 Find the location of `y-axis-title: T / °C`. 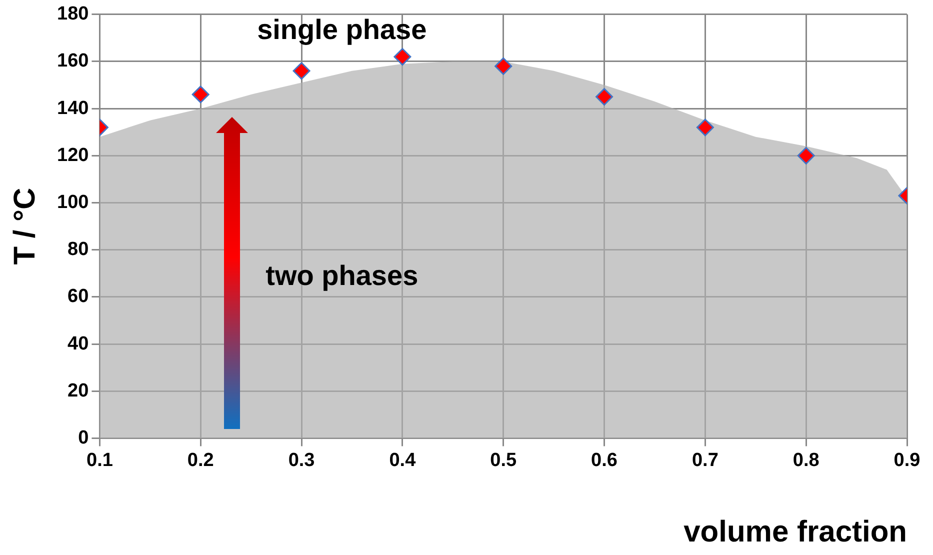

y-axis-title: T / °C is located at coordinates (25, 226).